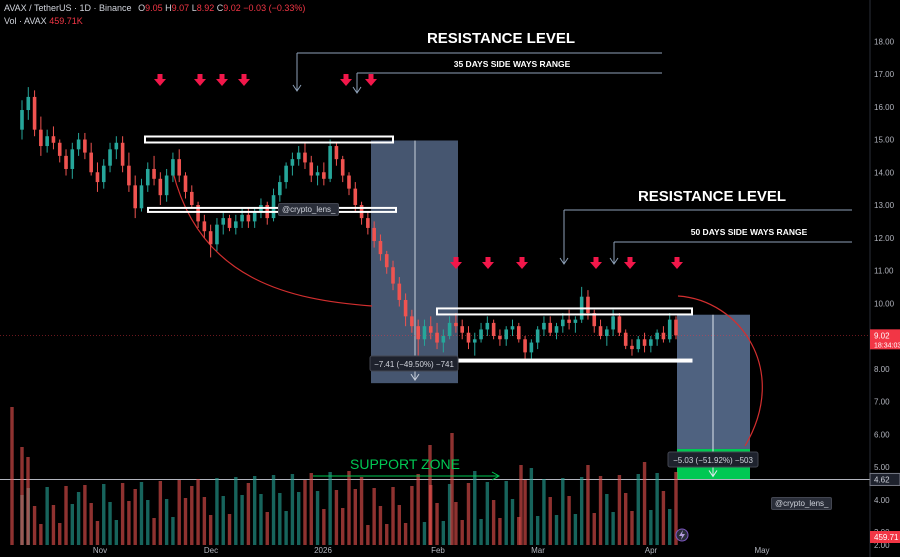  Describe the element at coordinates (405, 464) in the screenshot. I see `support-zone-label: SUPPORT ZONE` at that location.